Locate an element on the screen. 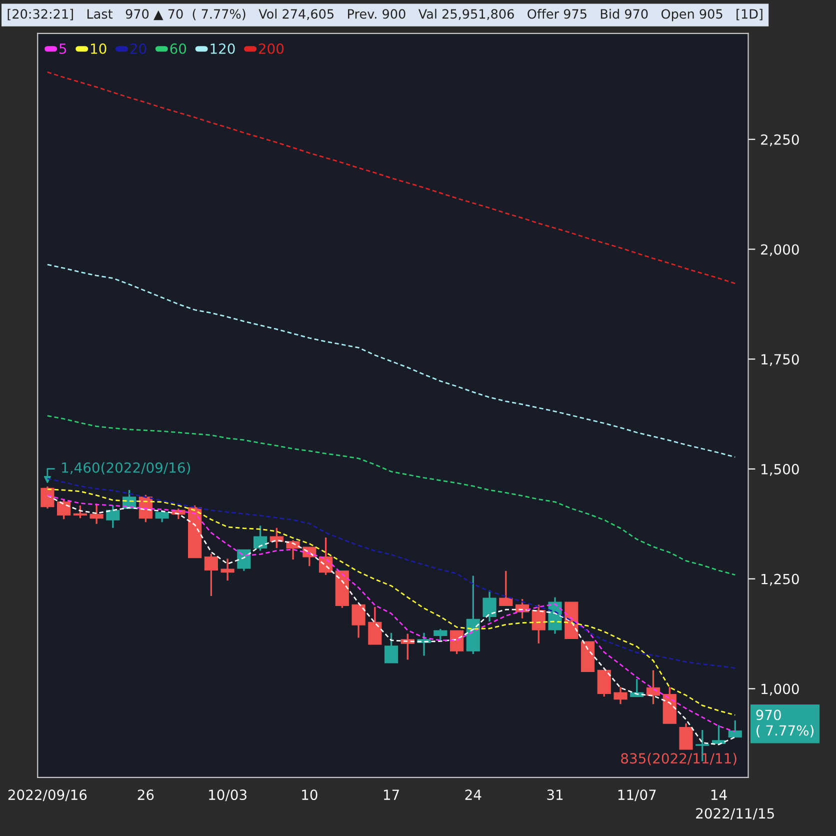 Image resolution: width=836 pixels, height=836 pixels. legend-label: 200 is located at coordinates (271, 48).